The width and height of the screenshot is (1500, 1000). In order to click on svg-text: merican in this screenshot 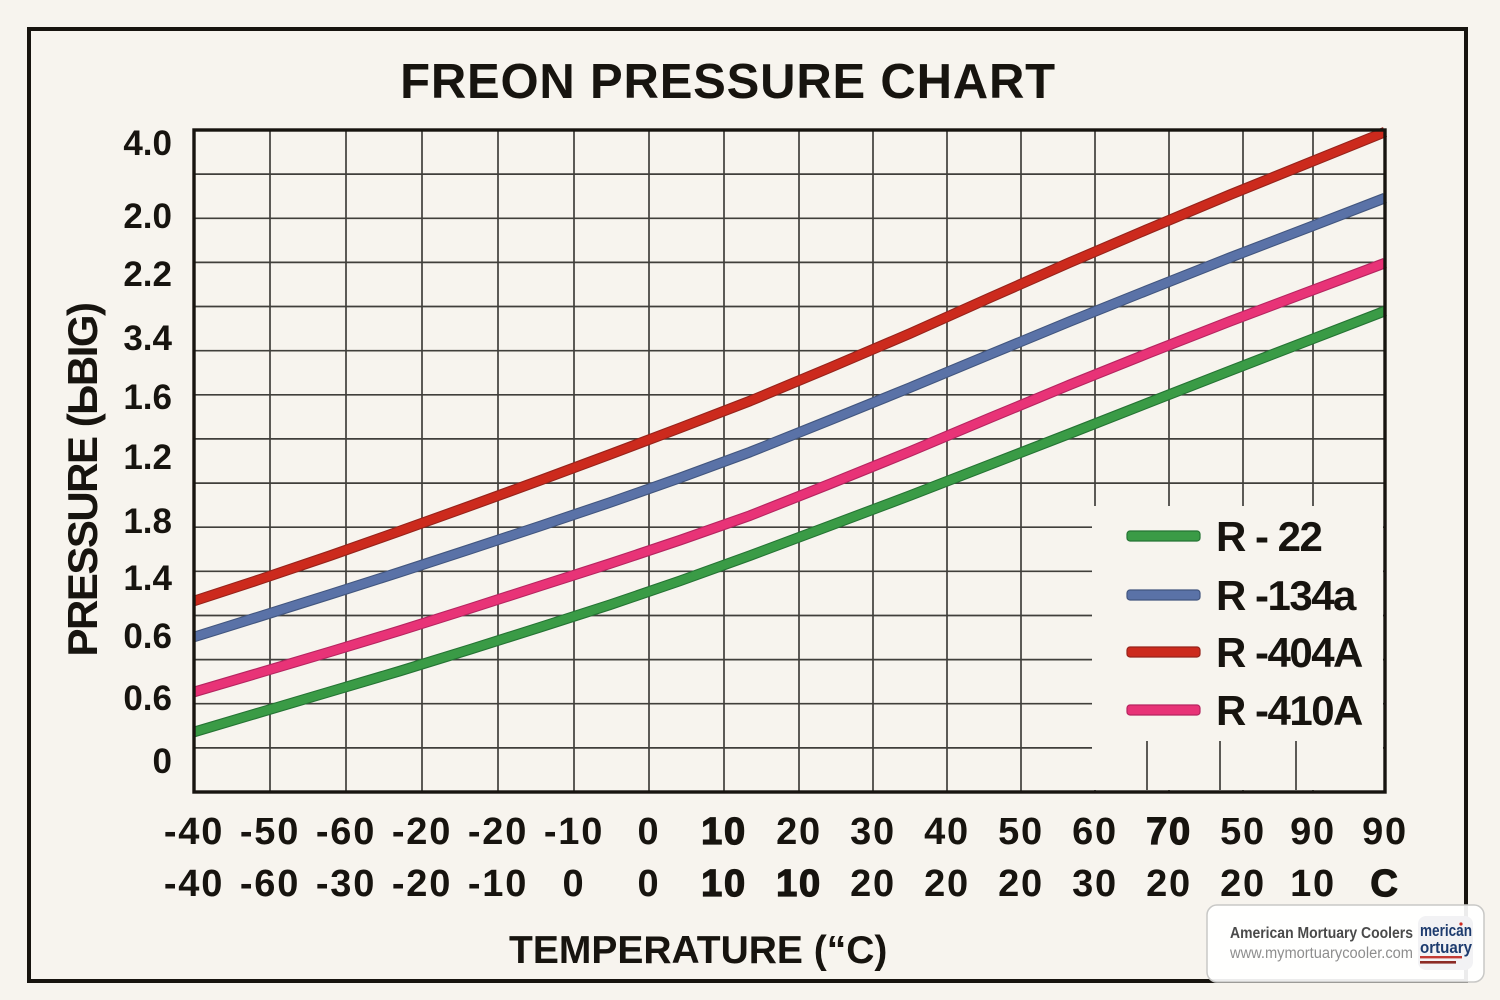, I will do `click(1446, 930)`.